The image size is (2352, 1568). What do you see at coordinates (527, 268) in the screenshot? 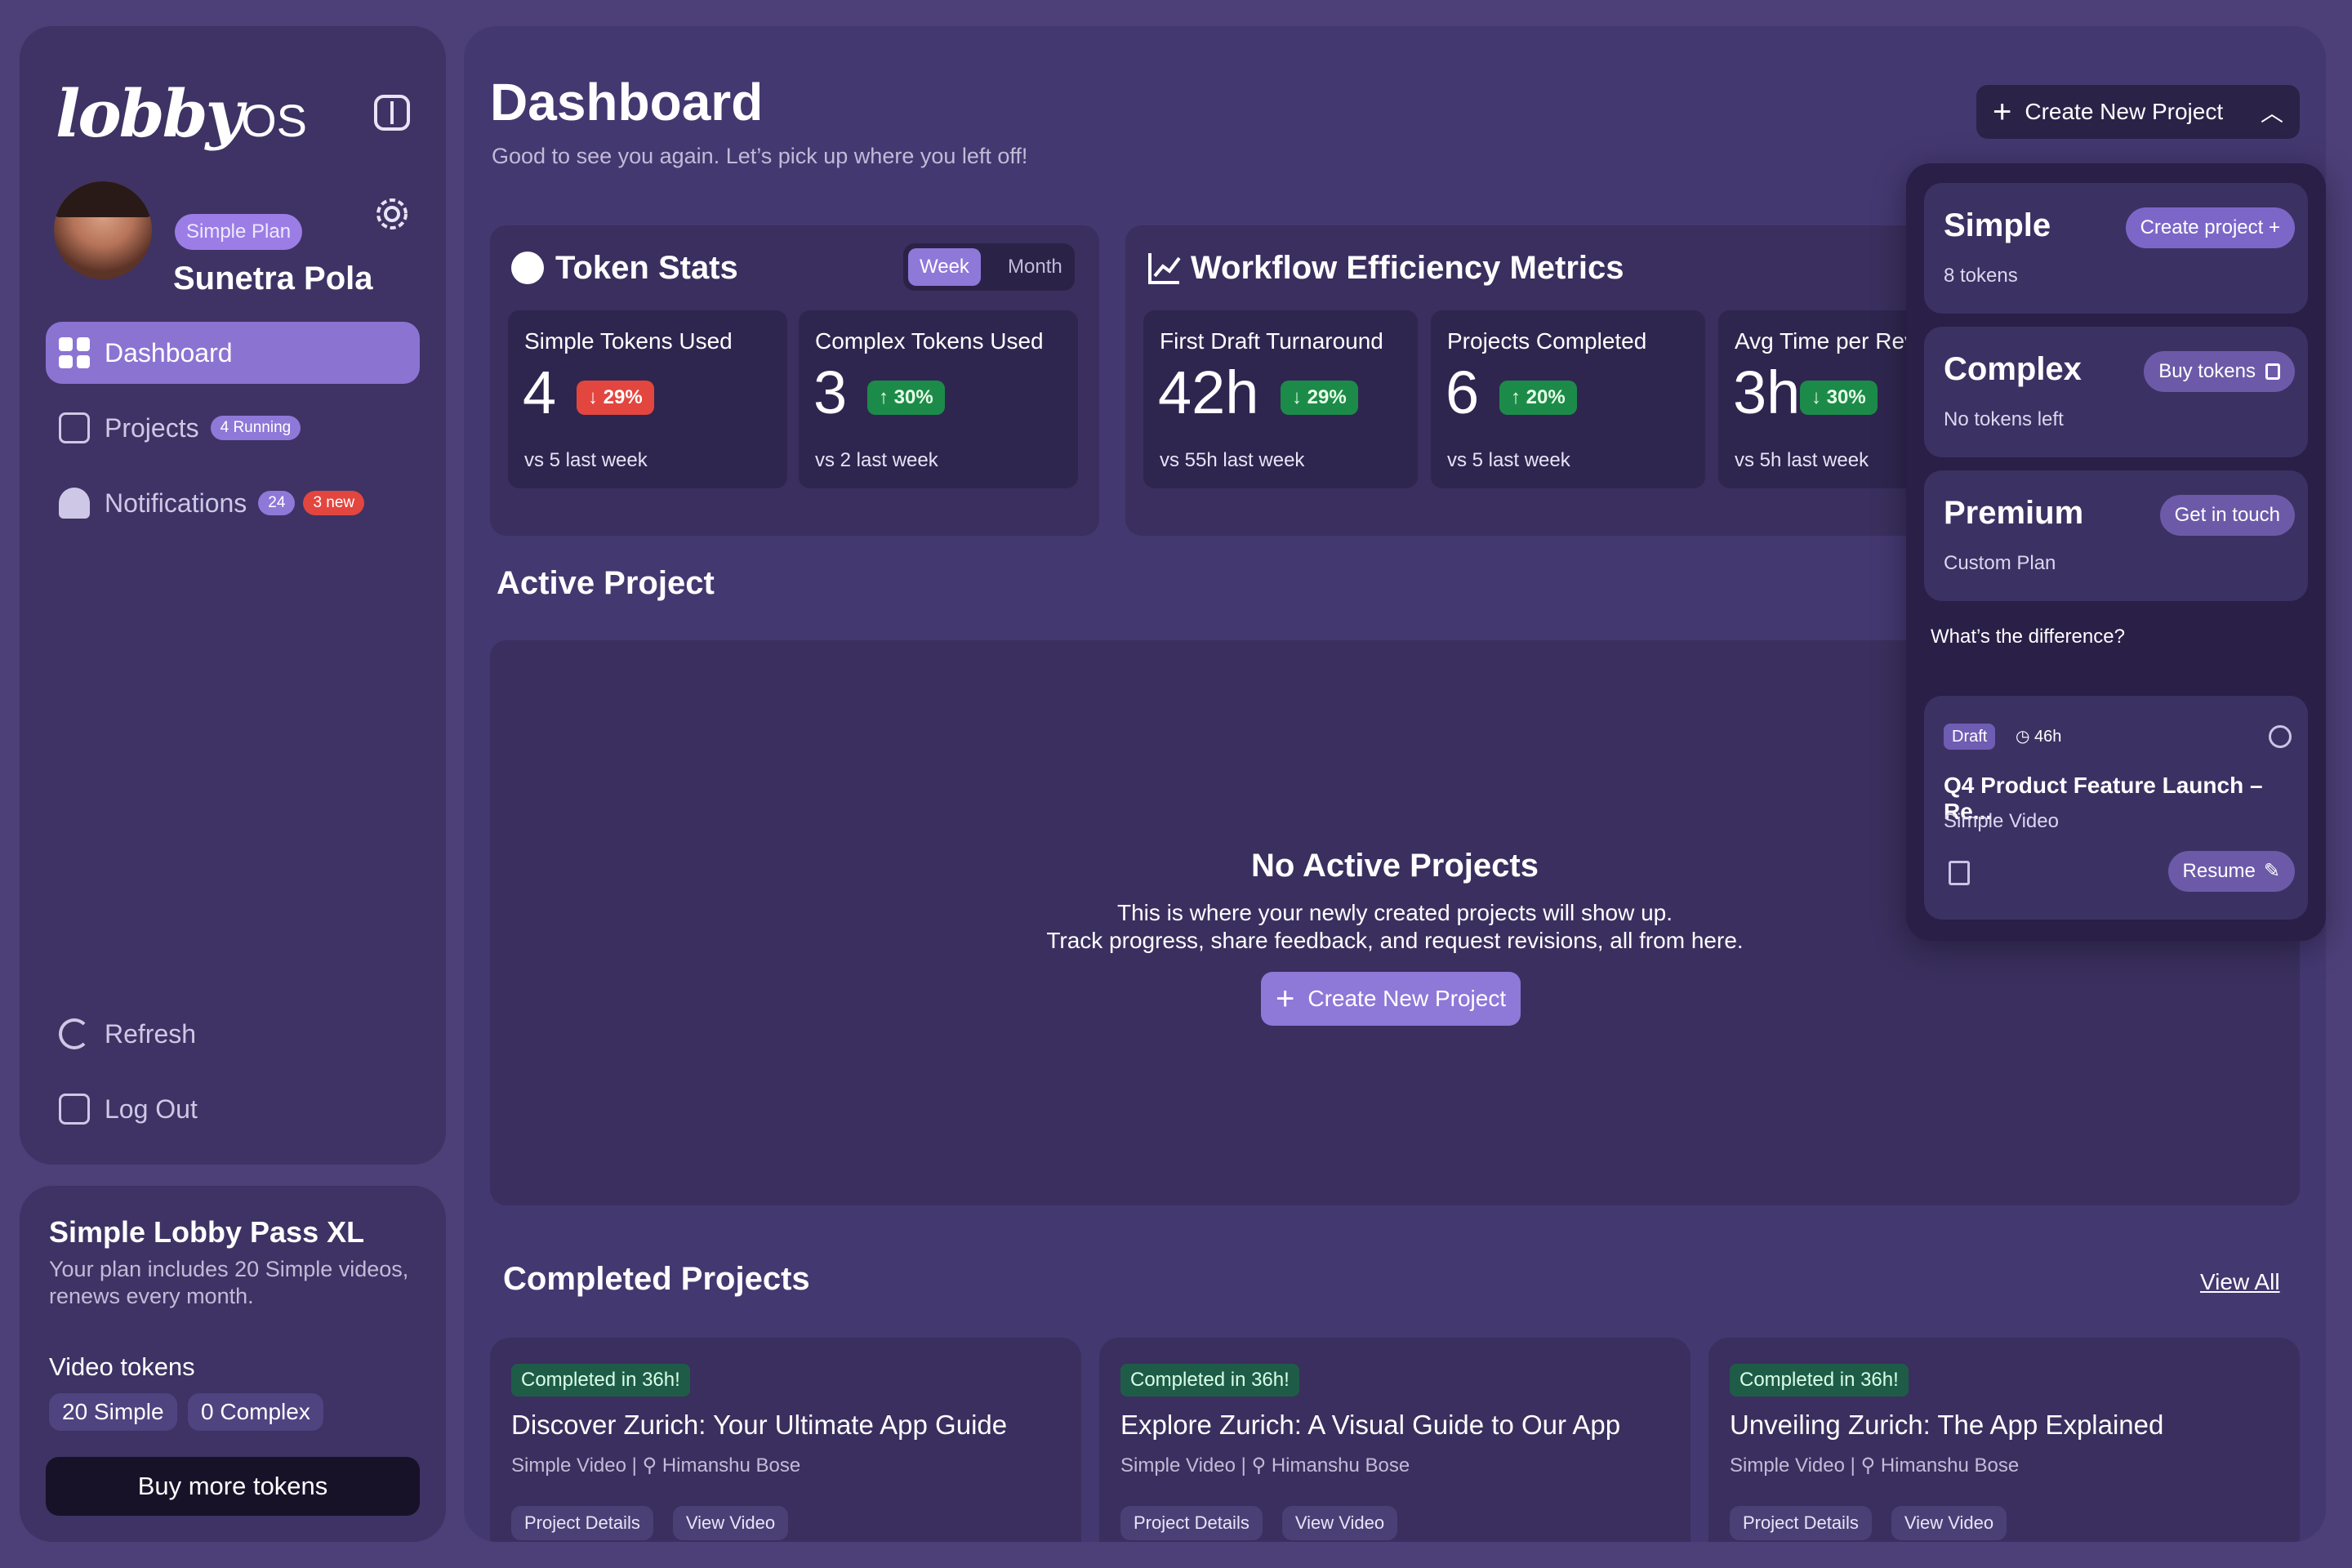
I see `token-icon` at bounding box center [527, 268].